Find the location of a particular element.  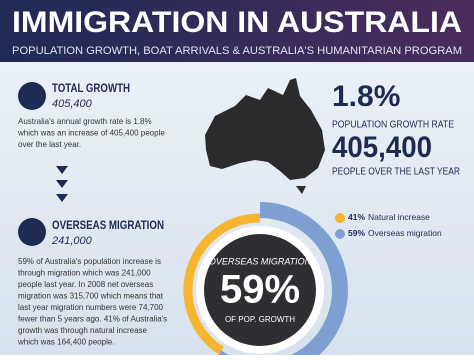

stat-label: POPULATION GROWTH RATE is located at coordinates (393, 125).